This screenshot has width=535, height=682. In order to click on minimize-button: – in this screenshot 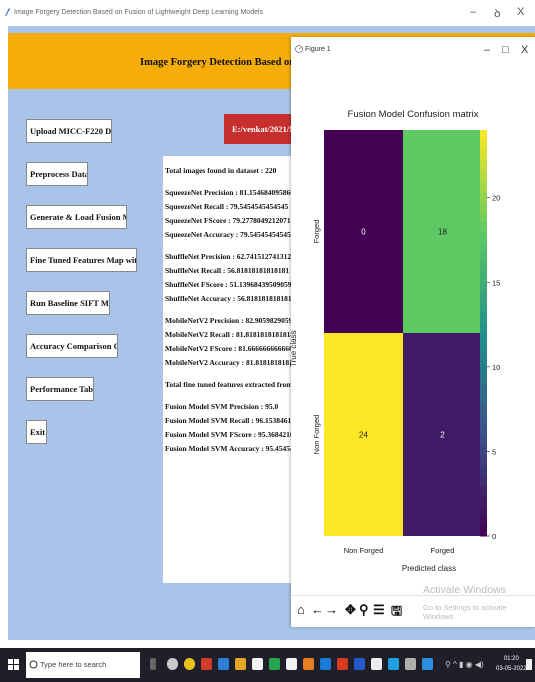, I will do `click(473, 12)`.